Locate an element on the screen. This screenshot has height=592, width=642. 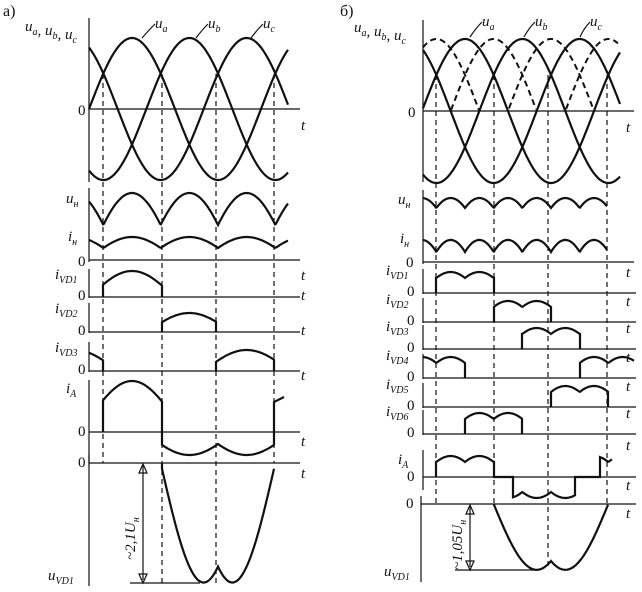
phase-c-curve-b is located at coordinates (522, 111).